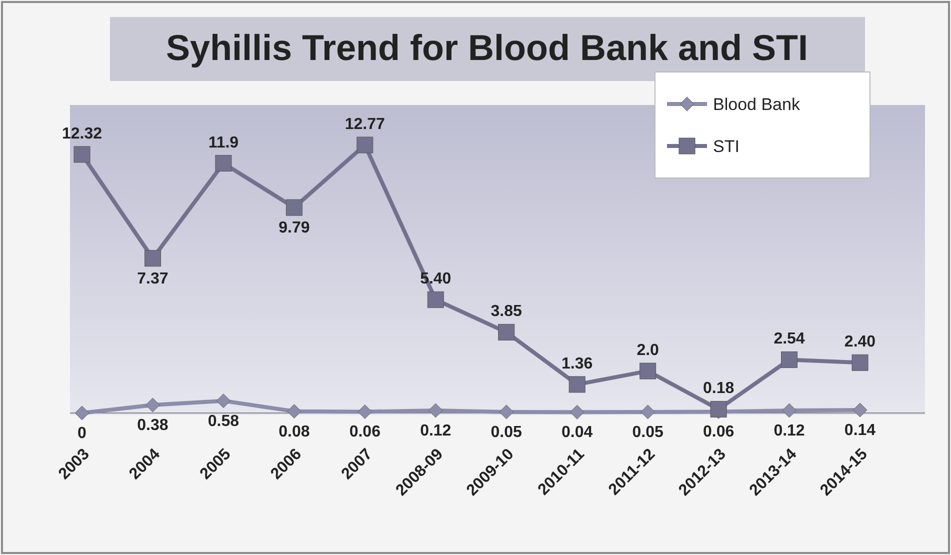  Describe the element at coordinates (860, 431) in the screenshot. I see `data-label: 0.14` at that location.